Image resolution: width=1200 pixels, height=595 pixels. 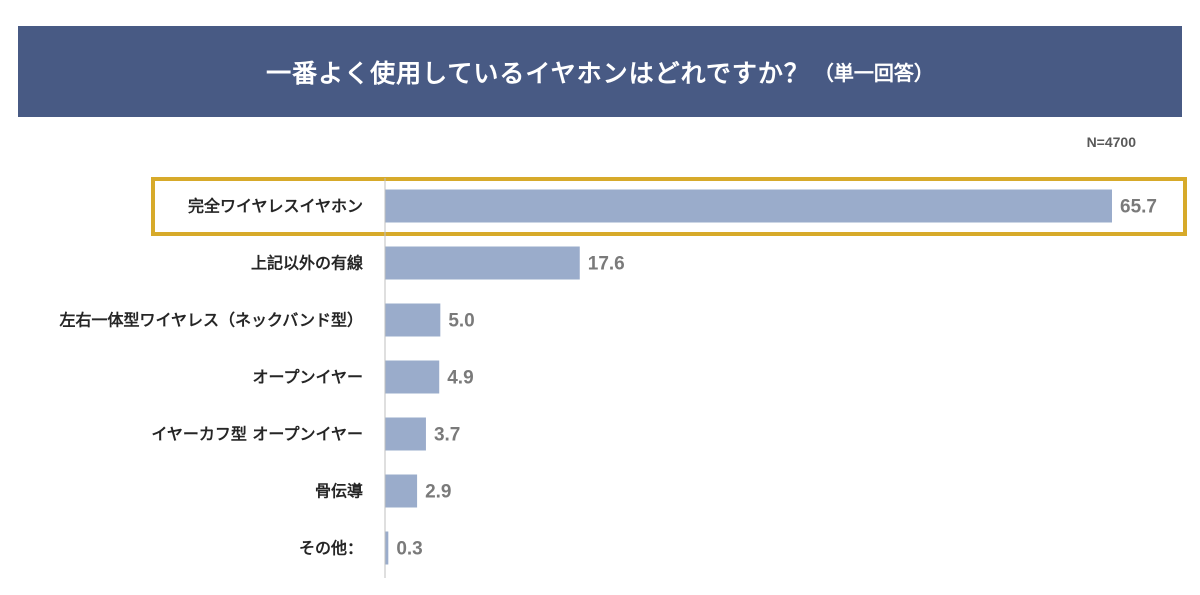 I want to click on value-label: 2.9, so click(x=438, y=492).